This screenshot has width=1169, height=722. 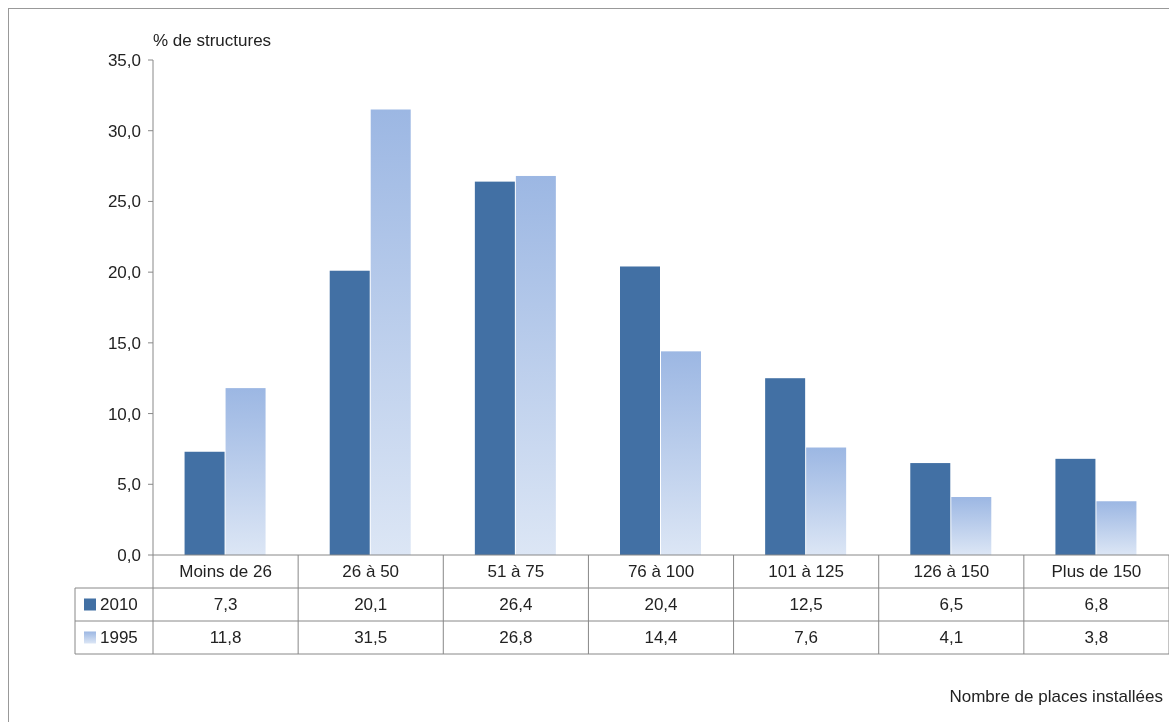 I want to click on x-tick-label: 76 à 100, so click(x=661, y=572).